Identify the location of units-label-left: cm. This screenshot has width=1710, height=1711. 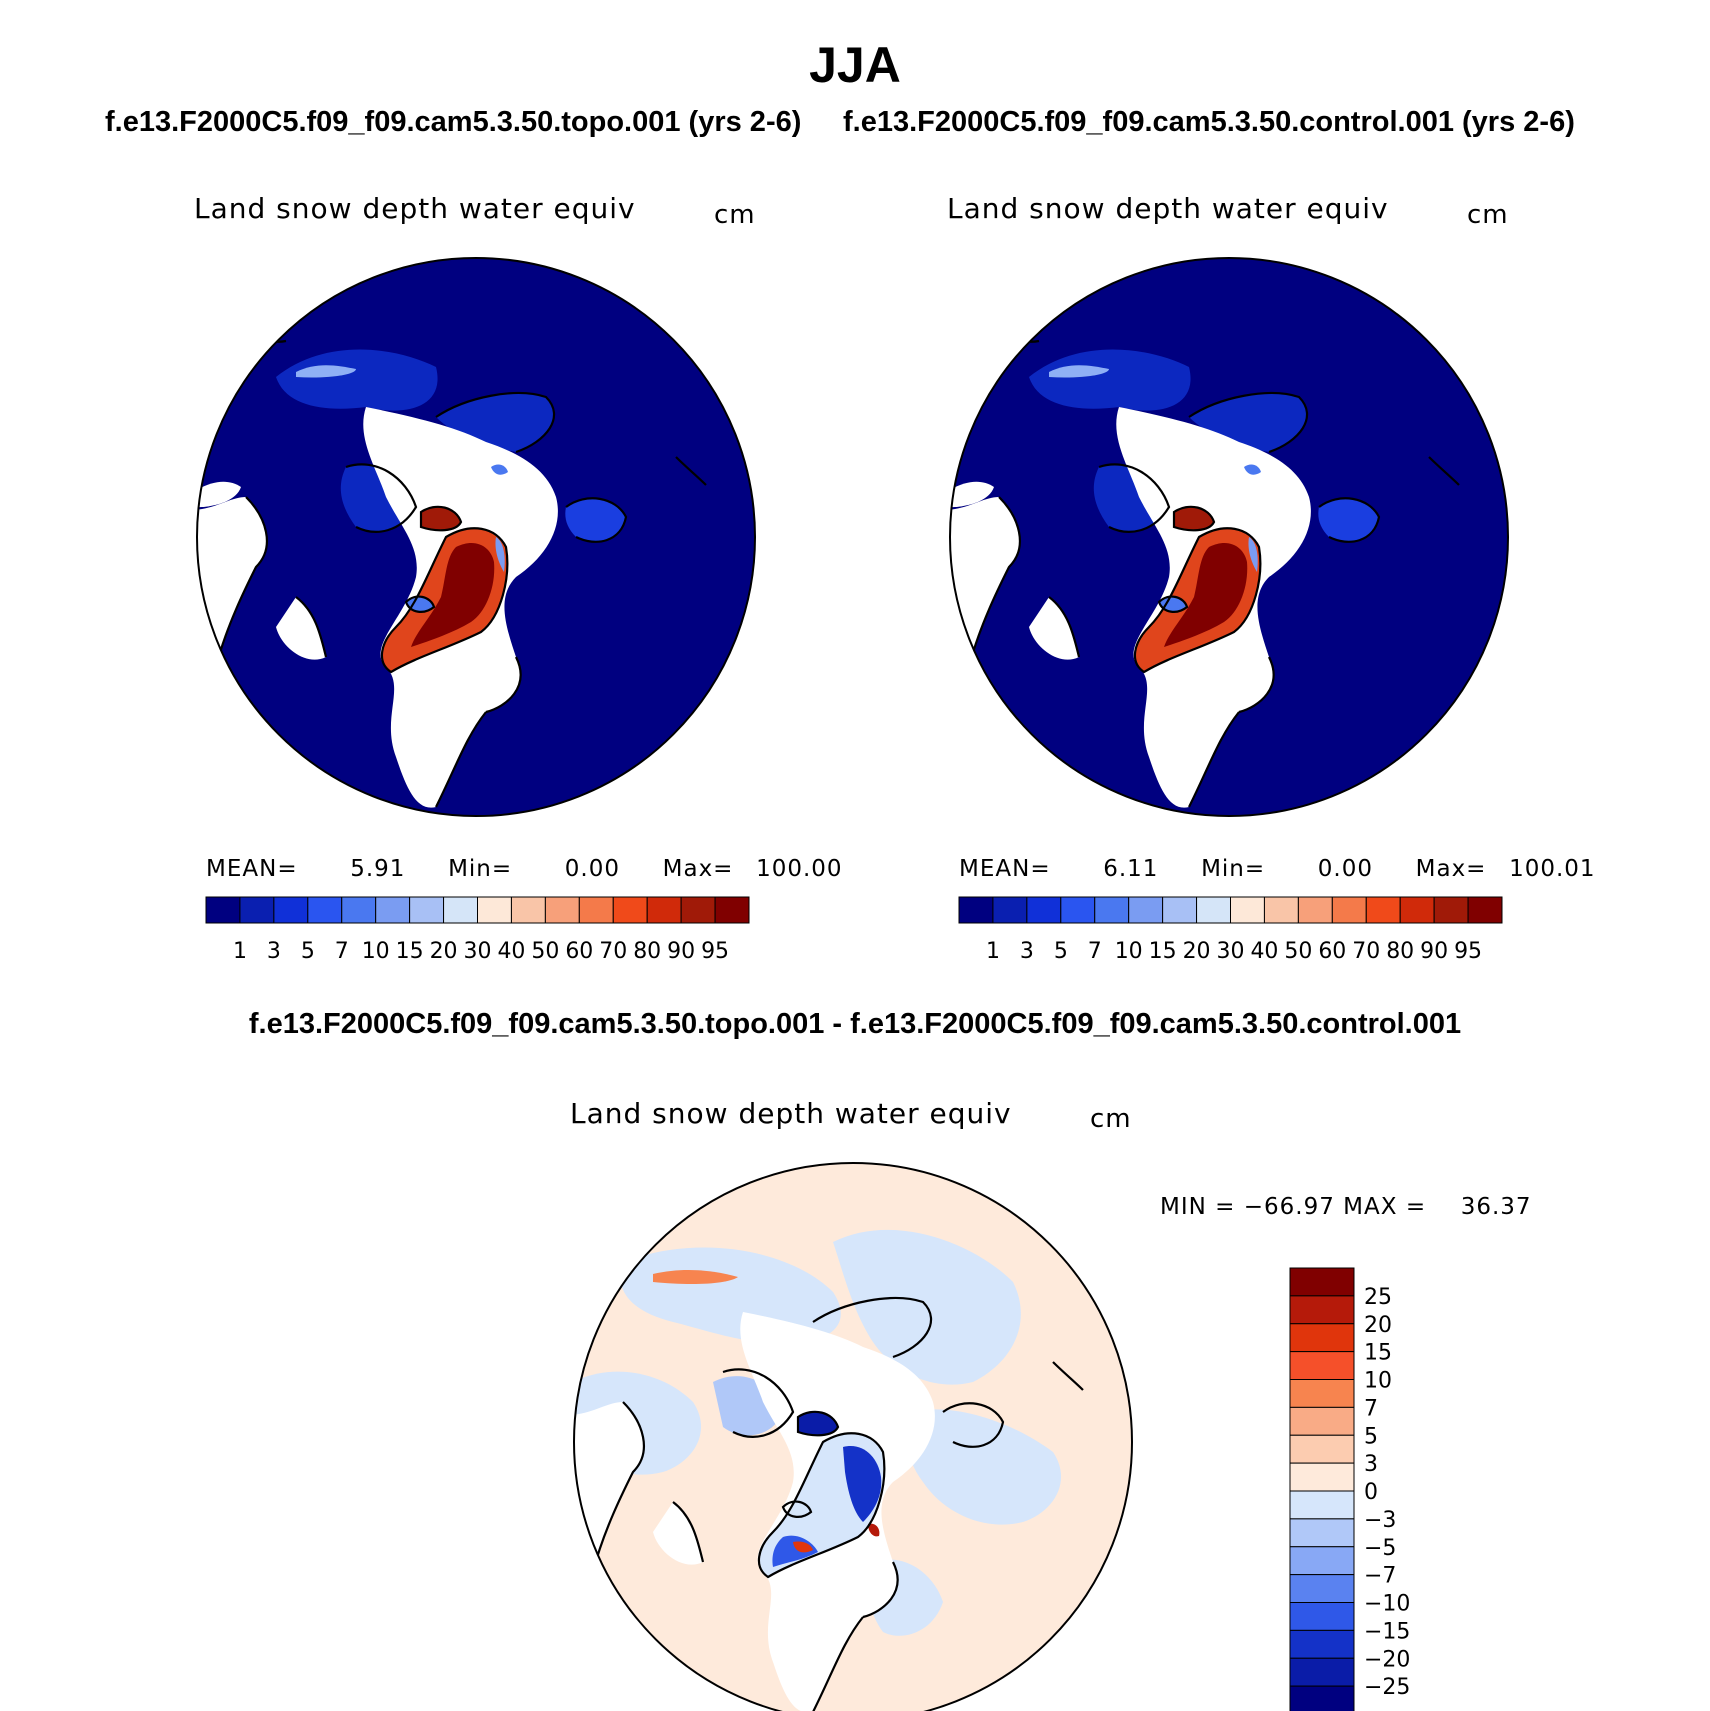
(735, 215).